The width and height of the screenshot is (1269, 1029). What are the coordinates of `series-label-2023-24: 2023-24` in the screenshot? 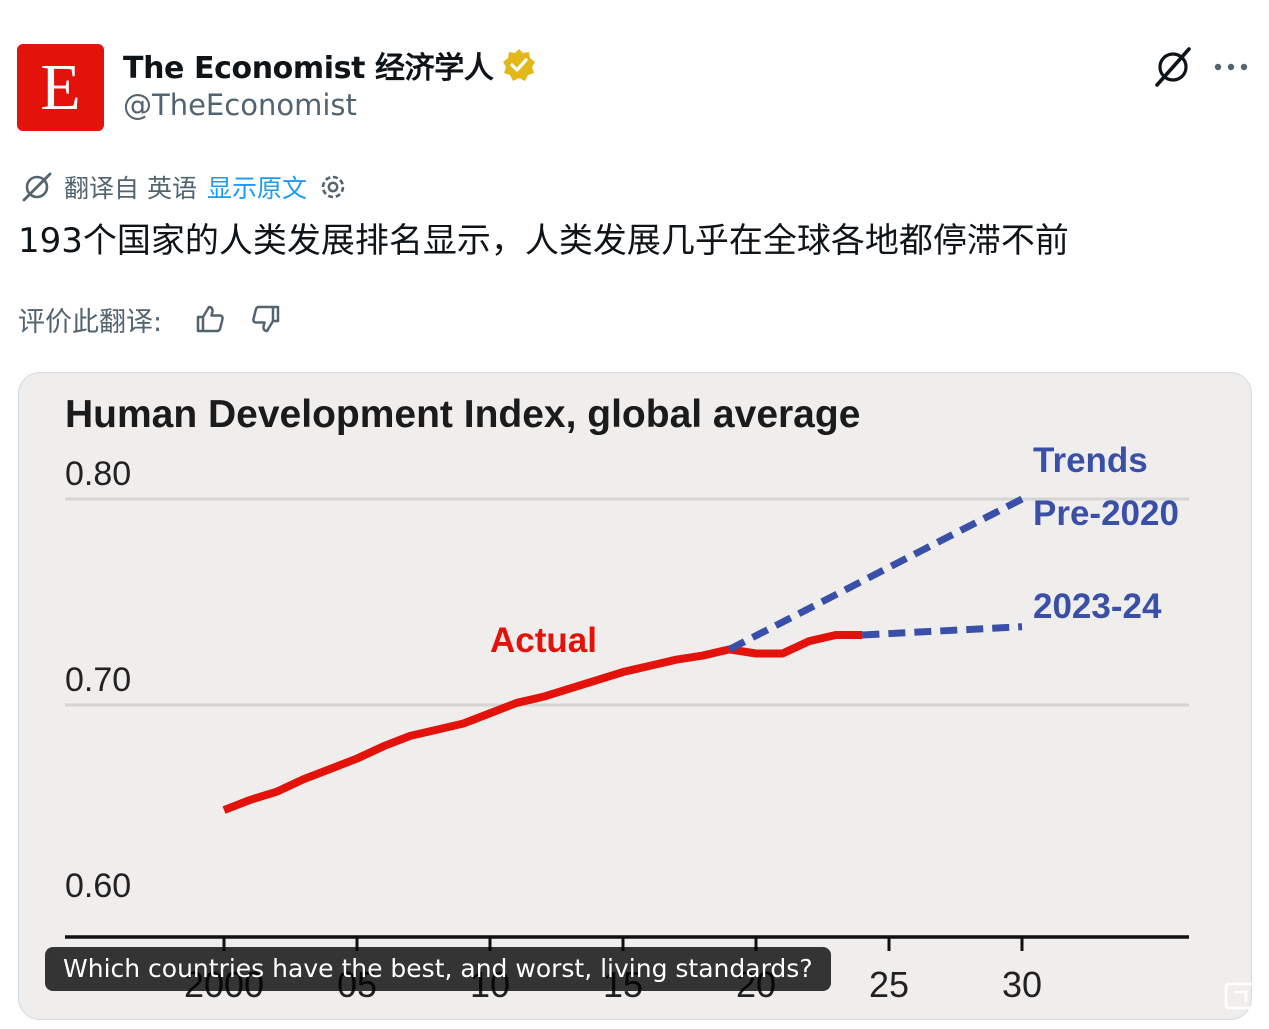 It's located at (1097, 606).